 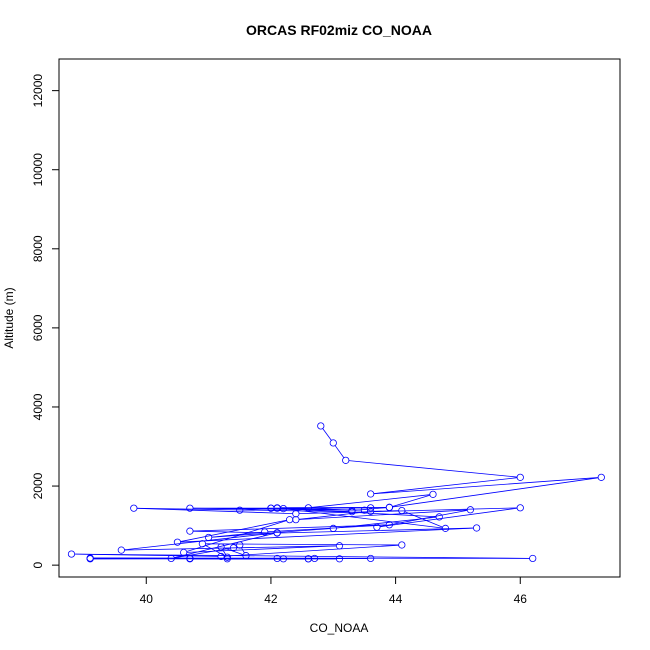 I want to click on y-tick-label: 6000, so click(x=38, y=327).